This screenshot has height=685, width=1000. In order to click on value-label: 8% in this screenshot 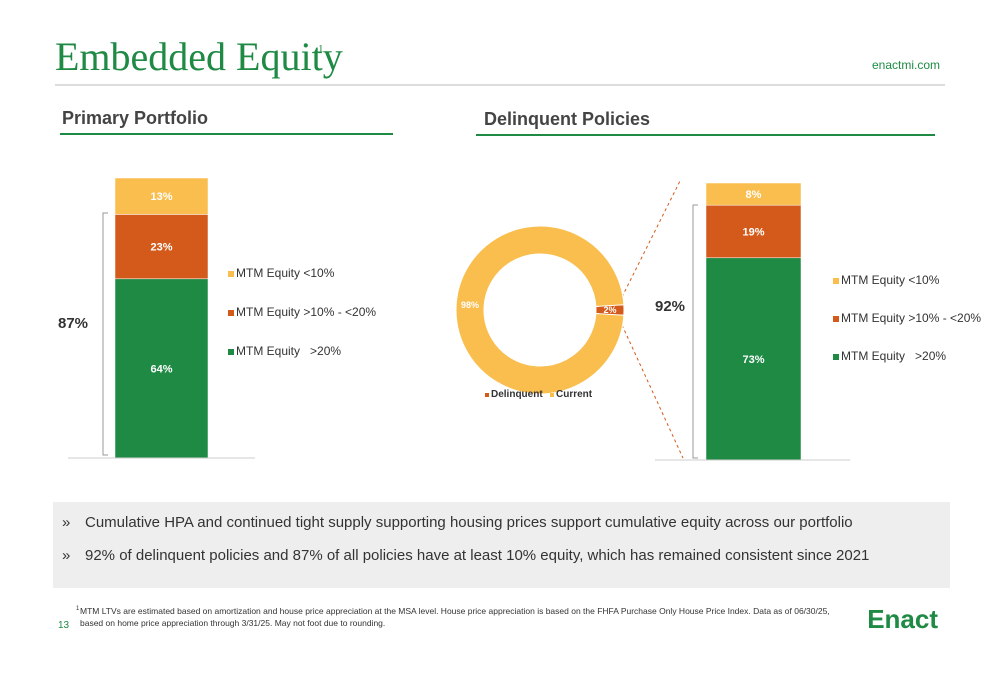, I will do `click(754, 195)`.